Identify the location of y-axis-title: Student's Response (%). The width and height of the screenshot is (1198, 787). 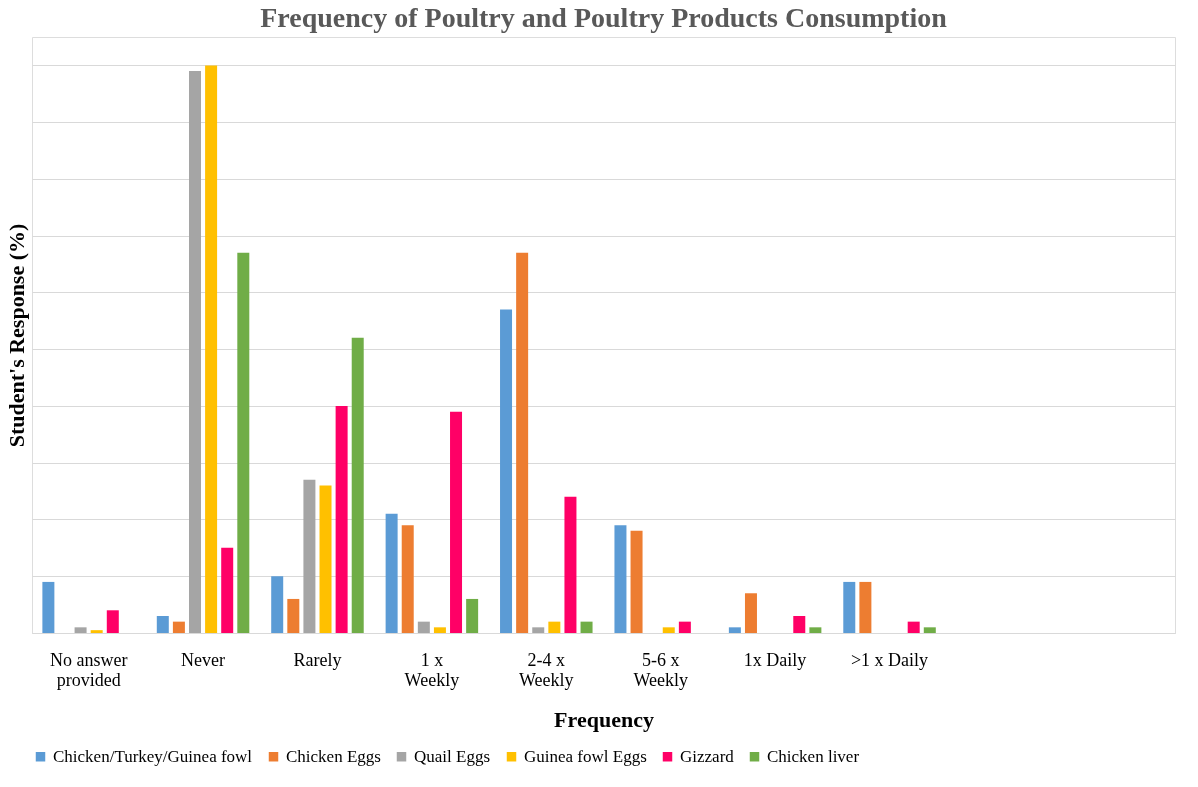
(16, 335).